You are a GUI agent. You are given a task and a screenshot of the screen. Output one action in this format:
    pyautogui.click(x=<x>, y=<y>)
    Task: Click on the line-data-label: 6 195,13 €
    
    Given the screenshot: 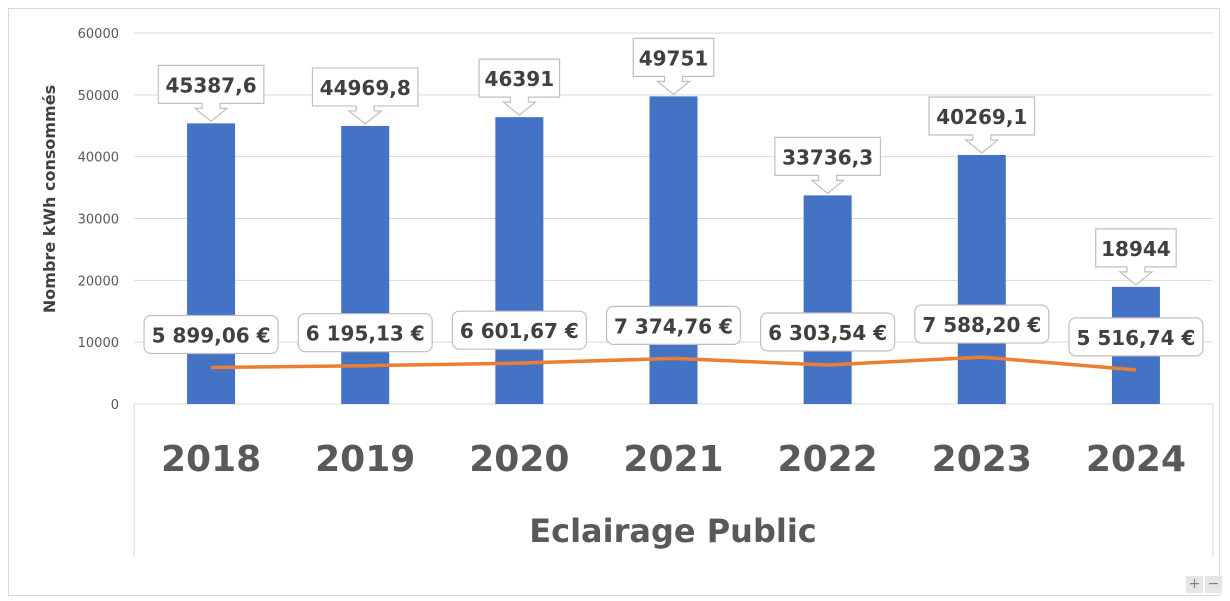 What is the action you would take?
    pyautogui.click(x=365, y=333)
    